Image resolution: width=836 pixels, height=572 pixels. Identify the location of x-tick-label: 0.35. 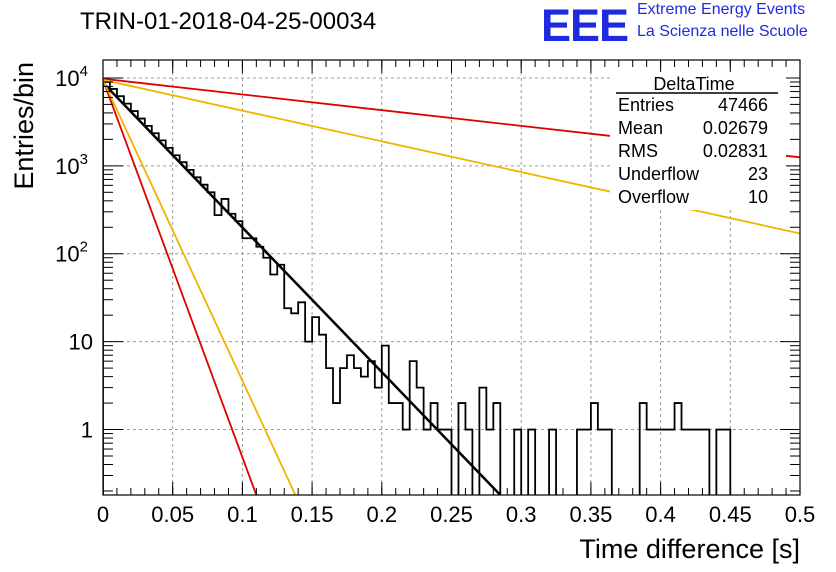
(590, 514).